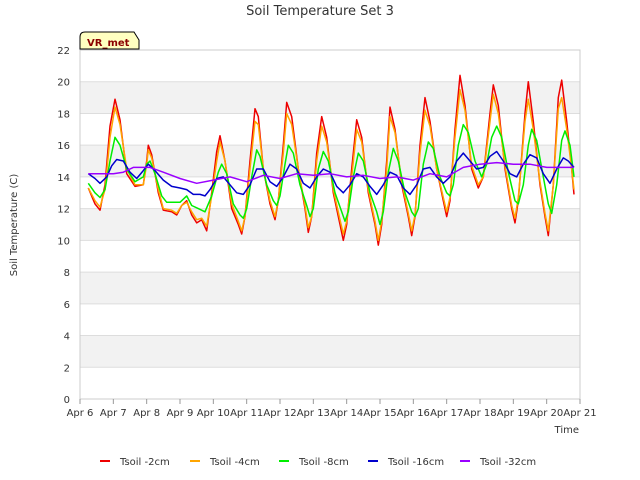  I want to click on legend-label: Tsoil -32cm, so click(507, 462).